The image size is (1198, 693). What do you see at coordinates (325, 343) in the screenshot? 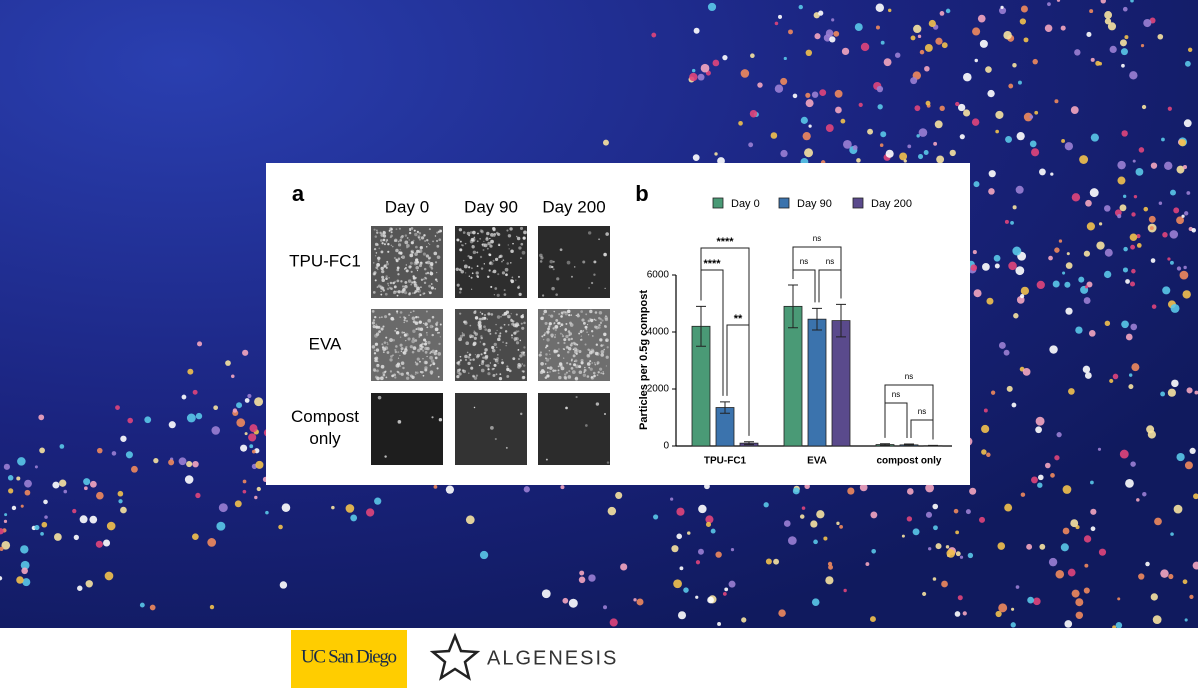
I see `row-label: EVA` at bounding box center [325, 343].